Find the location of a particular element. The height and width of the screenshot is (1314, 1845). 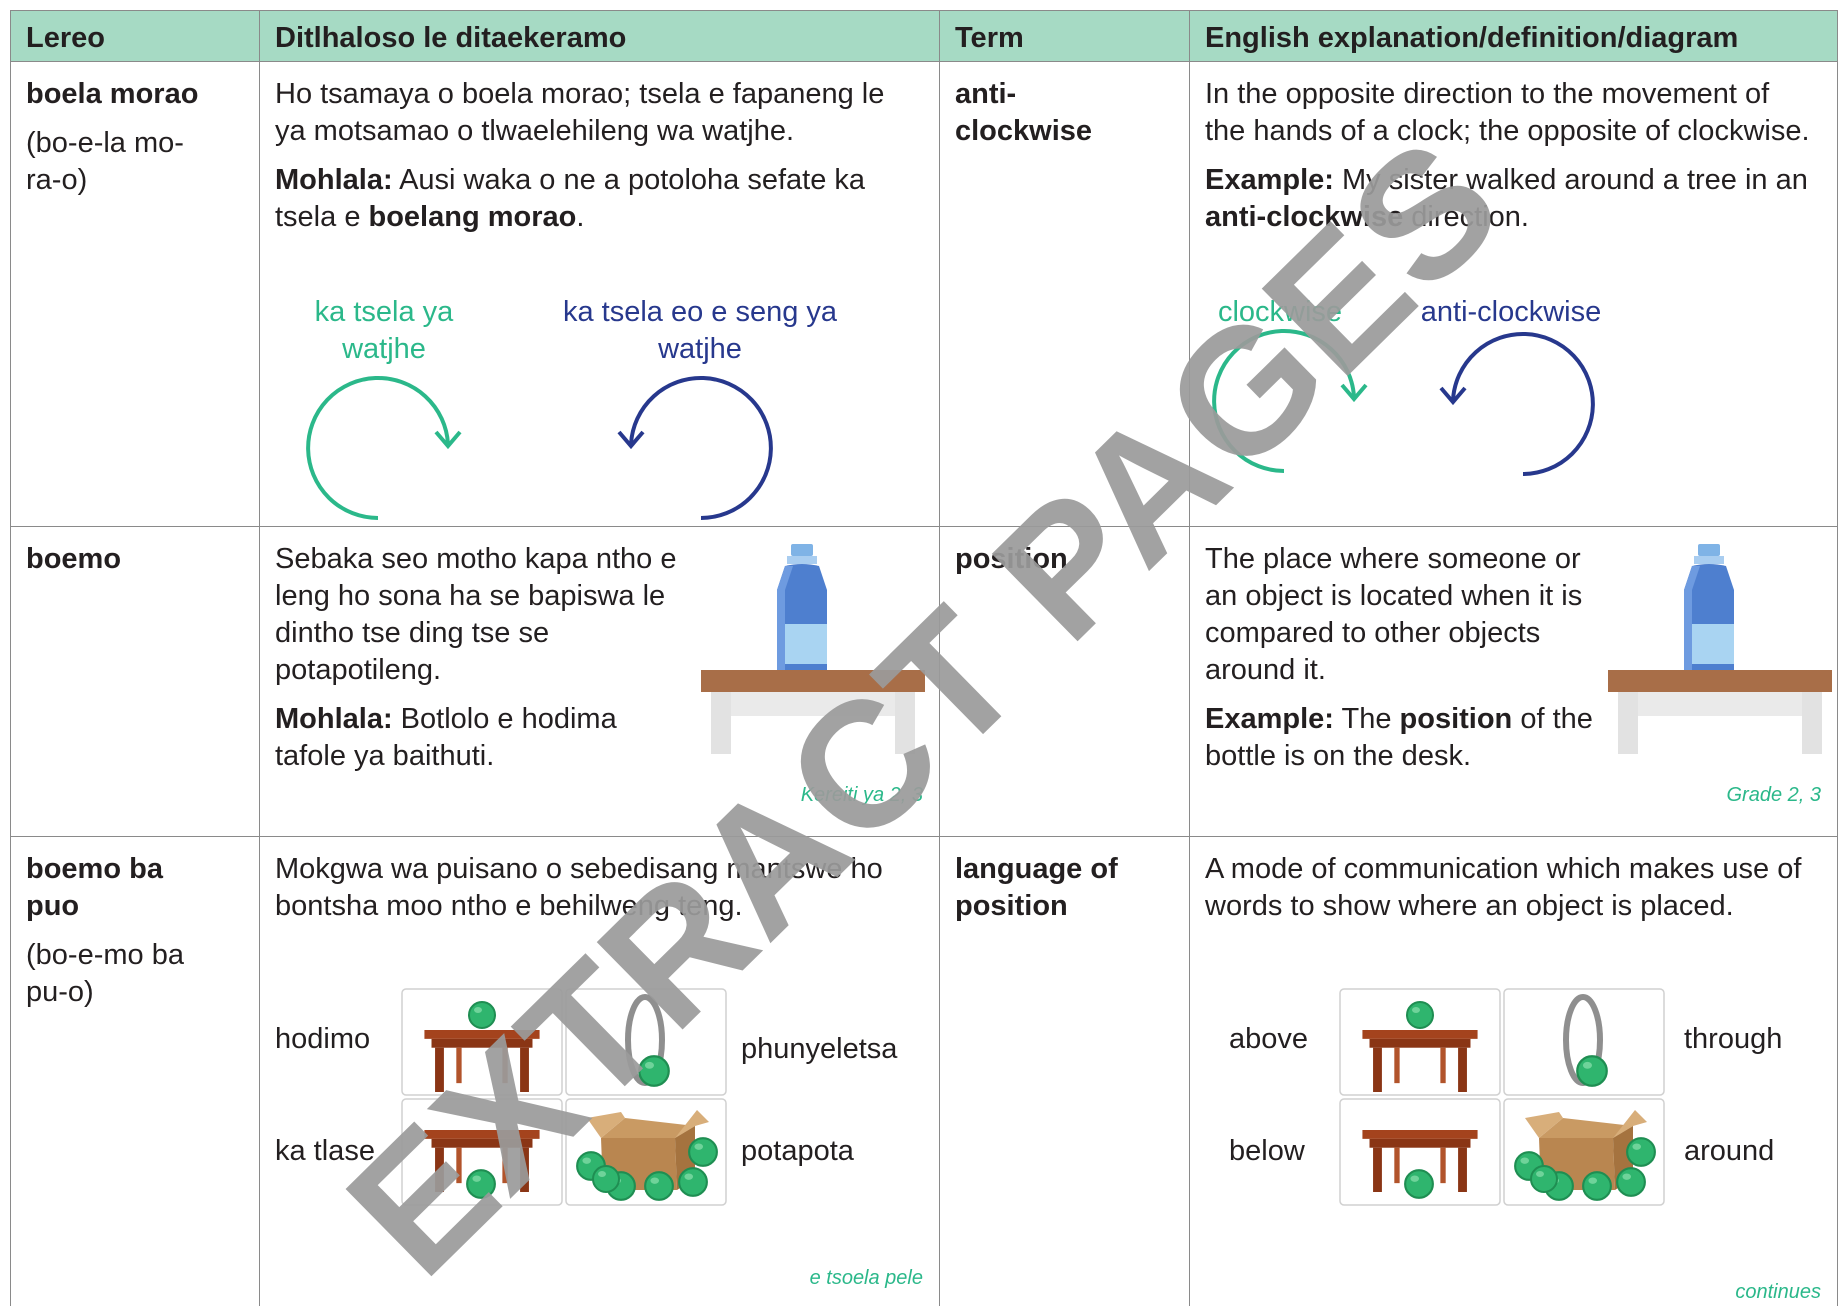

text: anti-clockwise is located at coordinates (1304, 217).